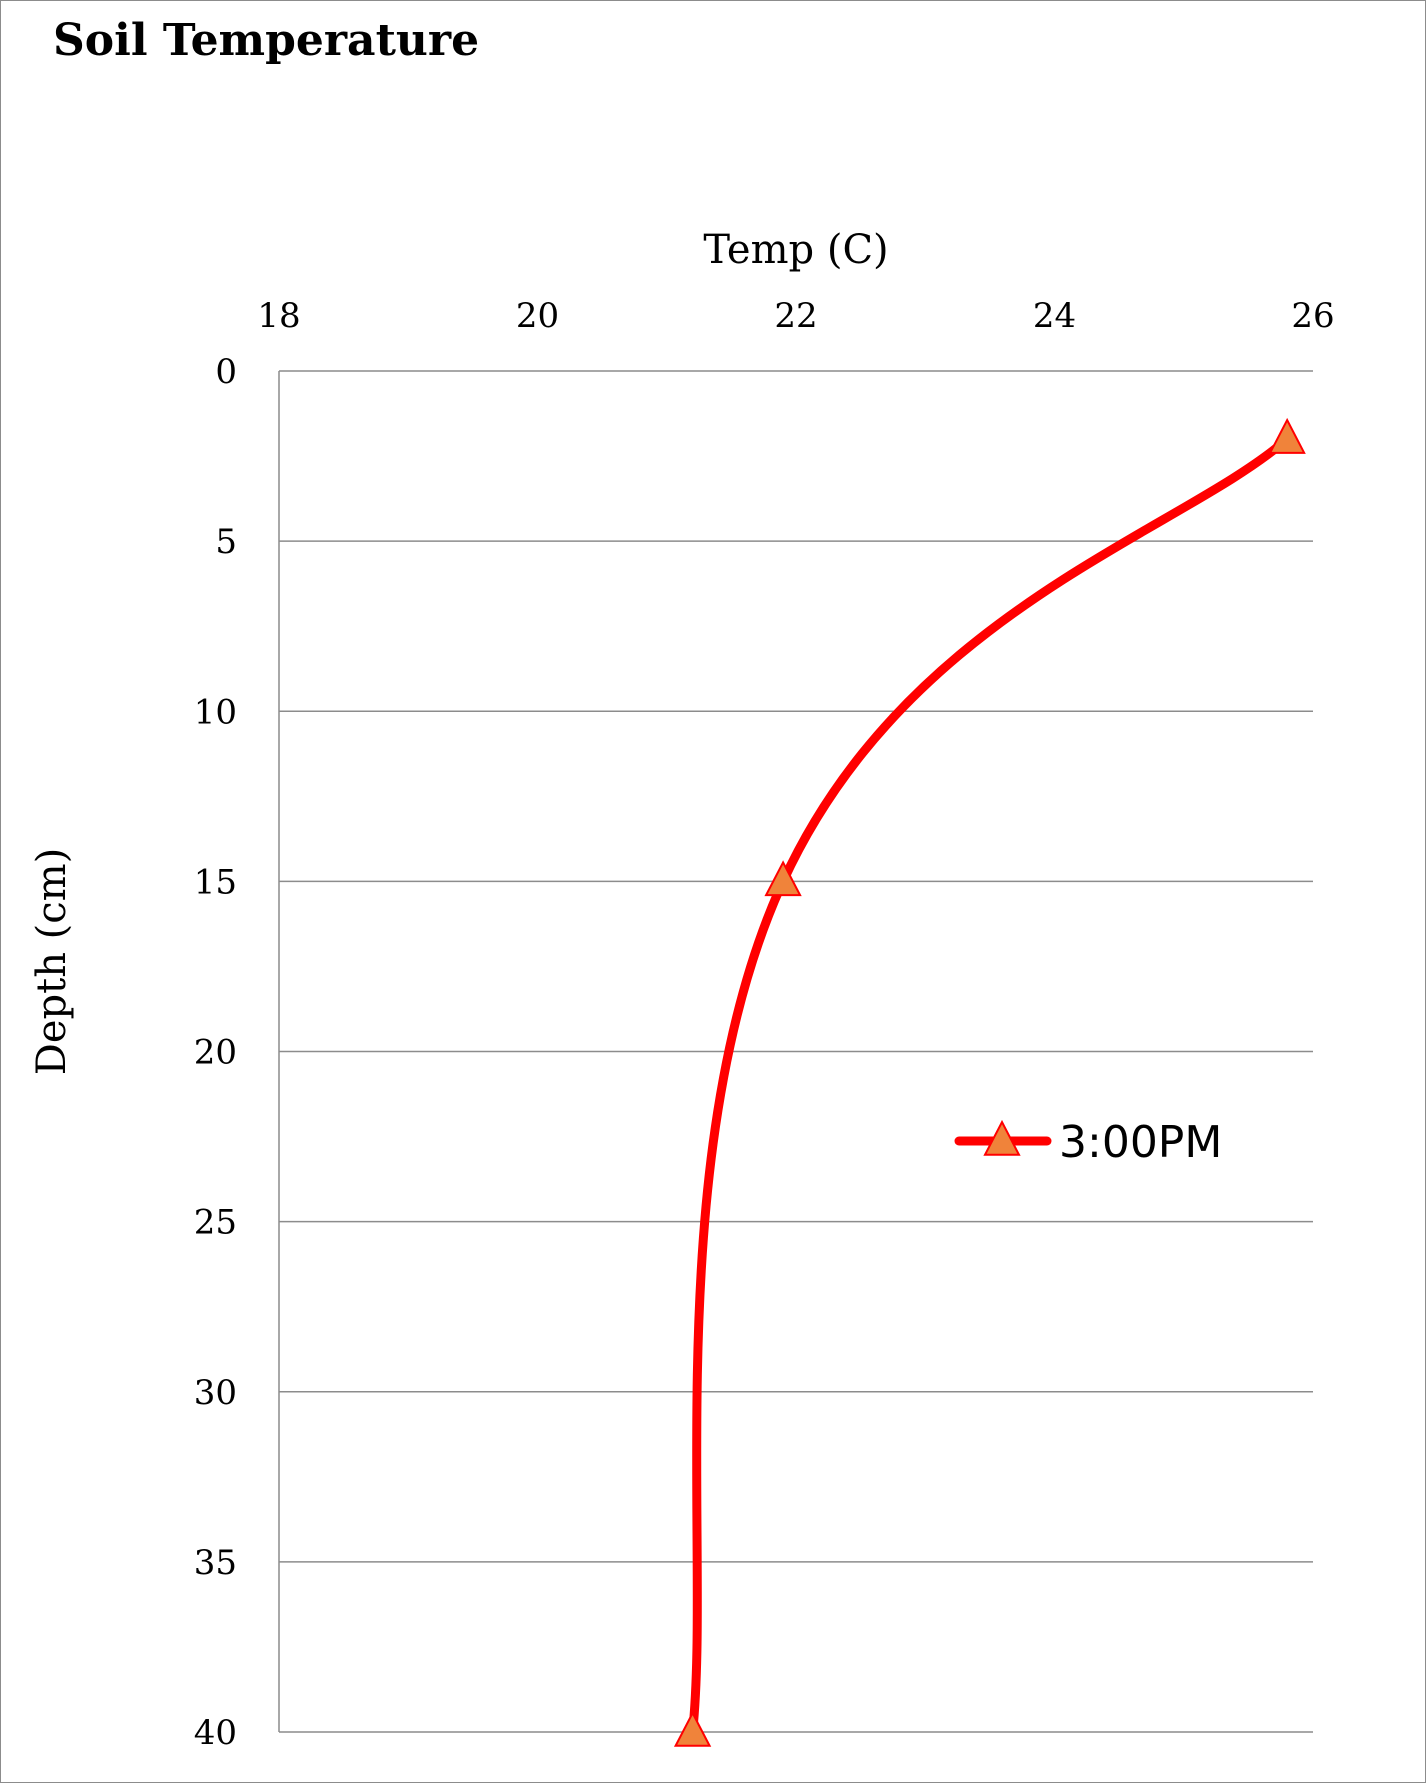 The height and width of the screenshot is (1783, 1426). Describe the element at coordinates (278, 316) in the screenshot. I see `x-tick-label: 18` at that location.